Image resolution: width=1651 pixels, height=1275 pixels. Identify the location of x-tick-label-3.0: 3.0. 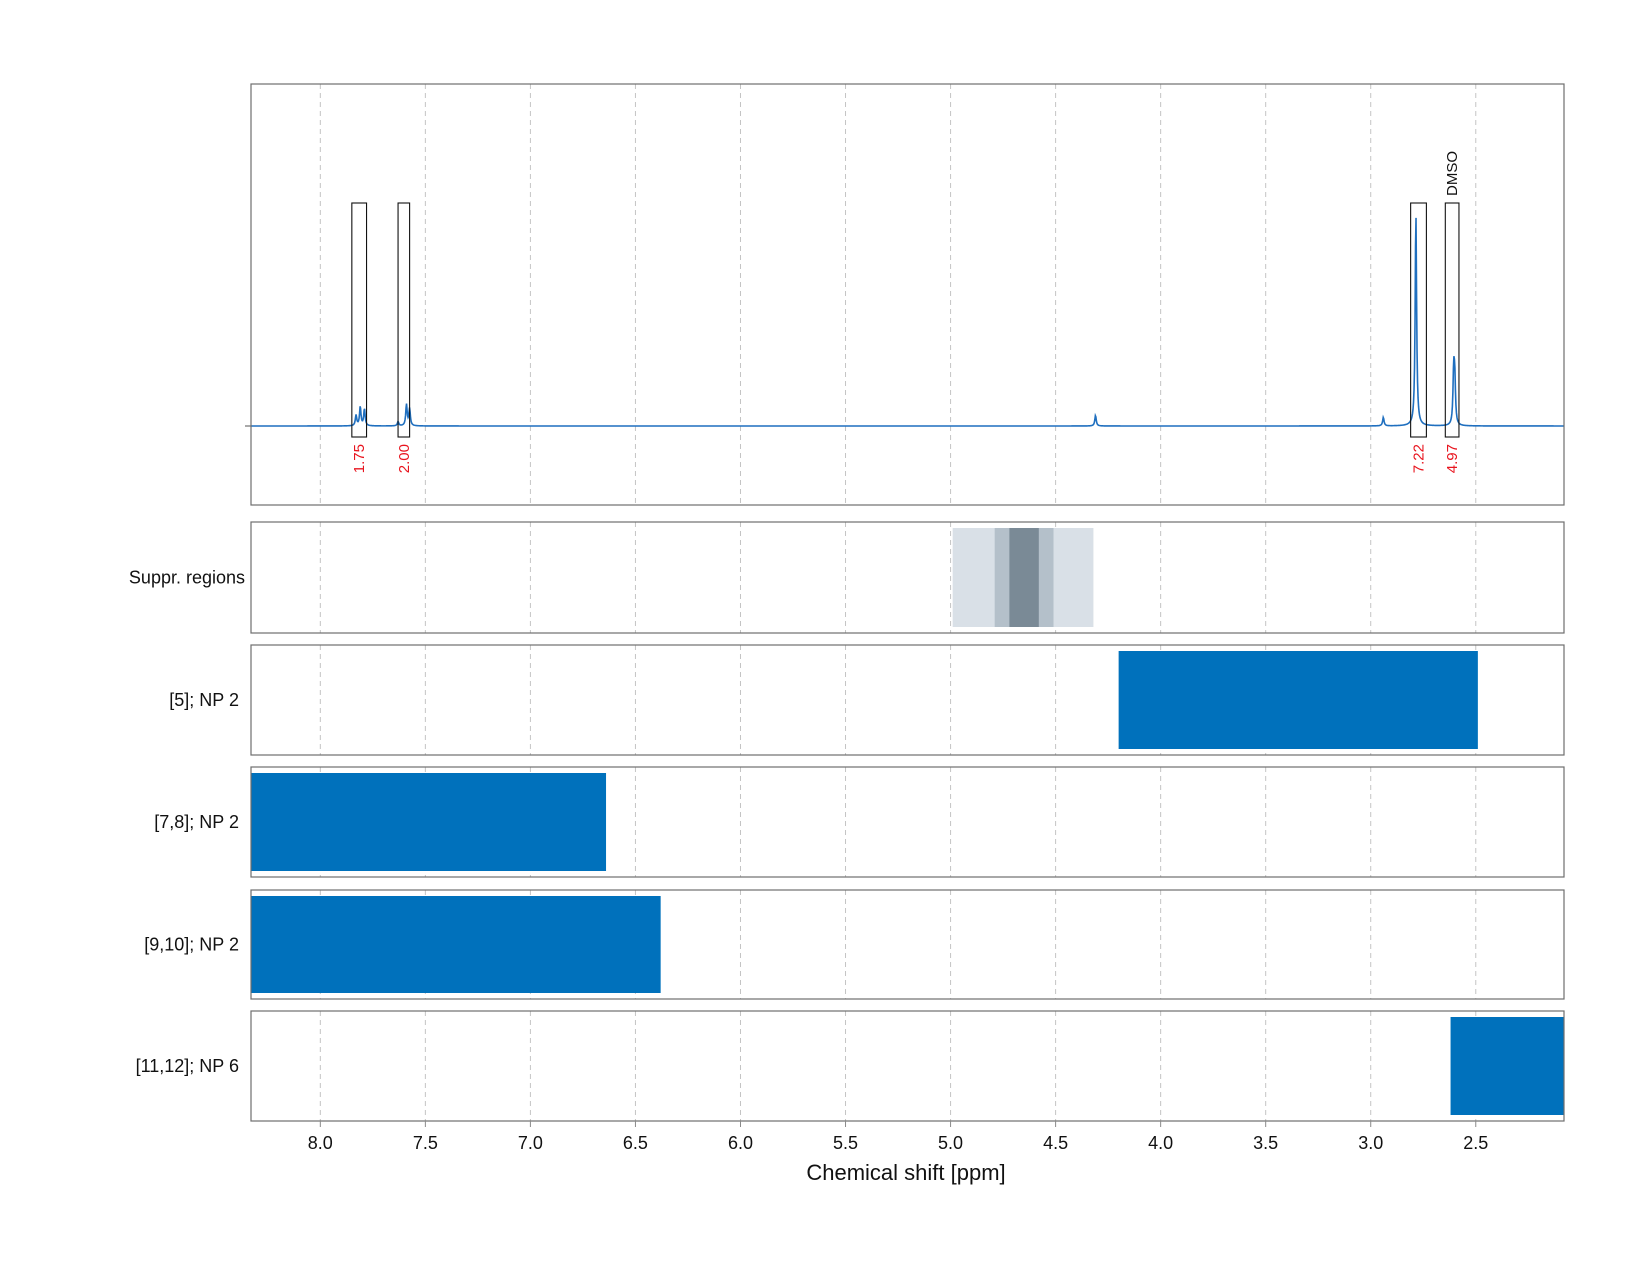
(1370, 1143).